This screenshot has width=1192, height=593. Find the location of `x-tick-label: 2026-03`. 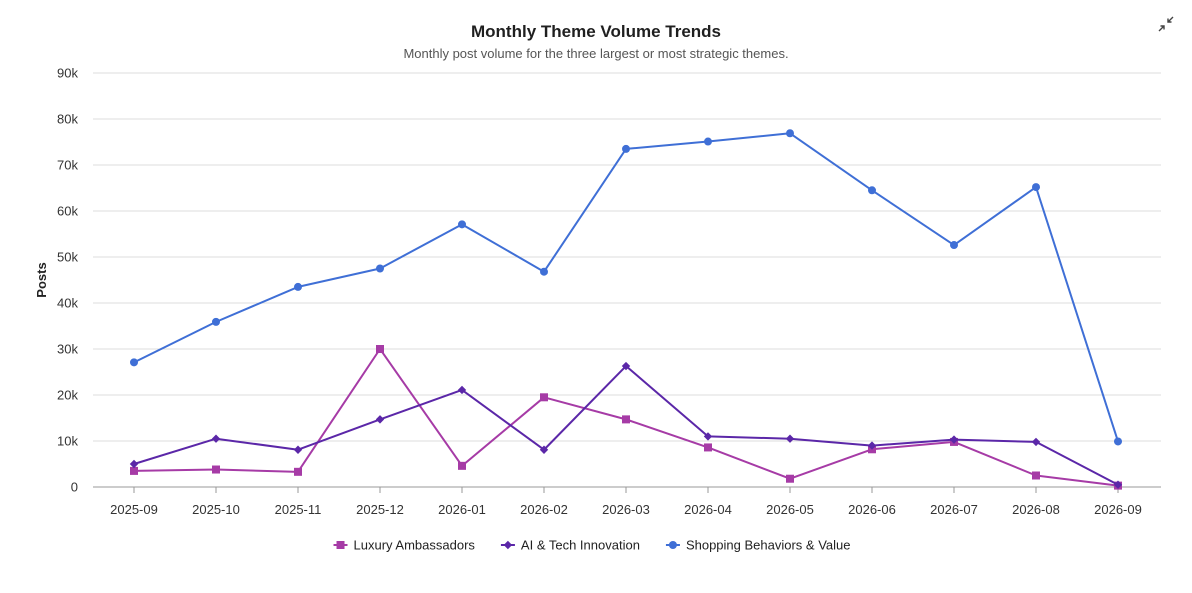

x-tick-label: 2026-03 is located at coordinates (626, 509).